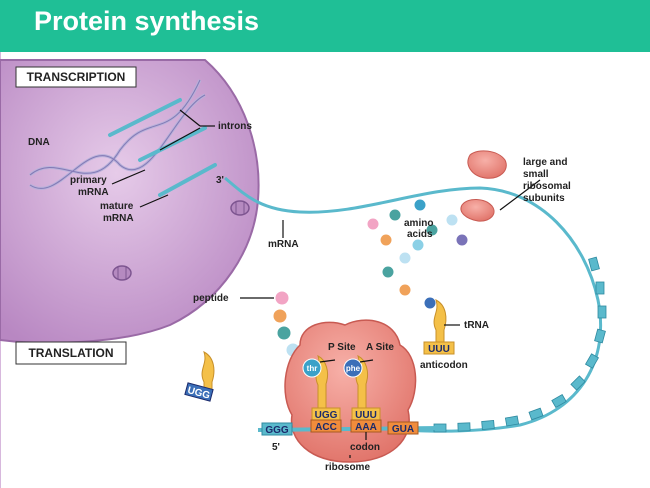 The height and width of the screenshot is (488, 650). What do you see at coordinates (418, 223) in the screenshot?
I see `amino-acids-label-1: amino` at bounding box center [418, 223].